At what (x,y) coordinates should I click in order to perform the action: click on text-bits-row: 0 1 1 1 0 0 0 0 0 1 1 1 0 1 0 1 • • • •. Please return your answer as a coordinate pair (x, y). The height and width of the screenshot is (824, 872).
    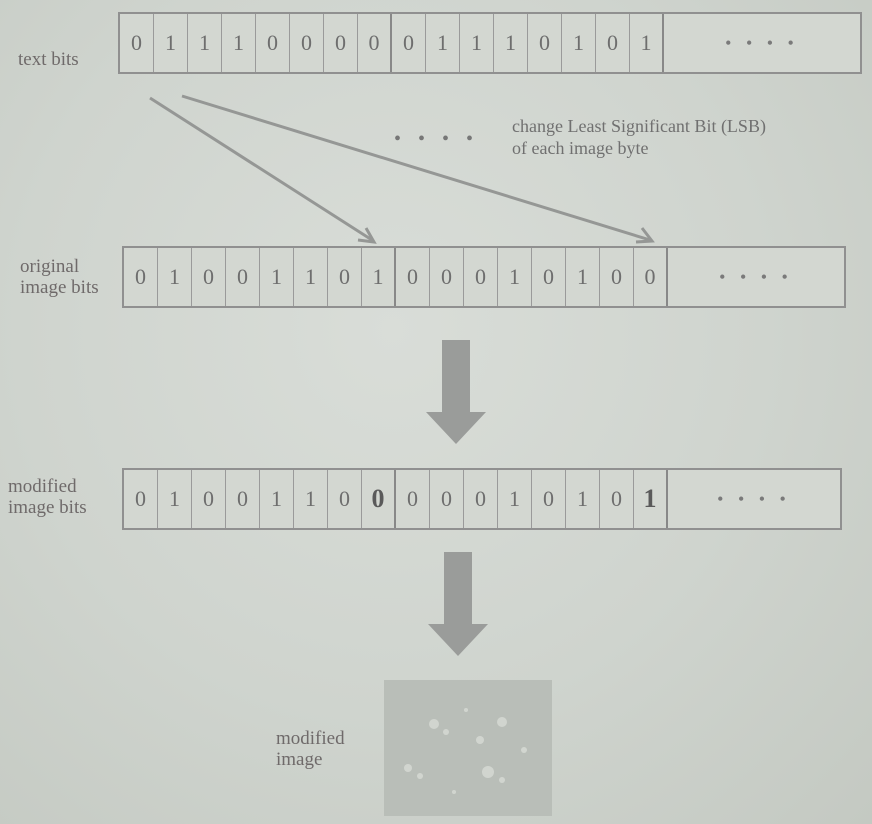
    Looking at the image, I should click on (490, 43).